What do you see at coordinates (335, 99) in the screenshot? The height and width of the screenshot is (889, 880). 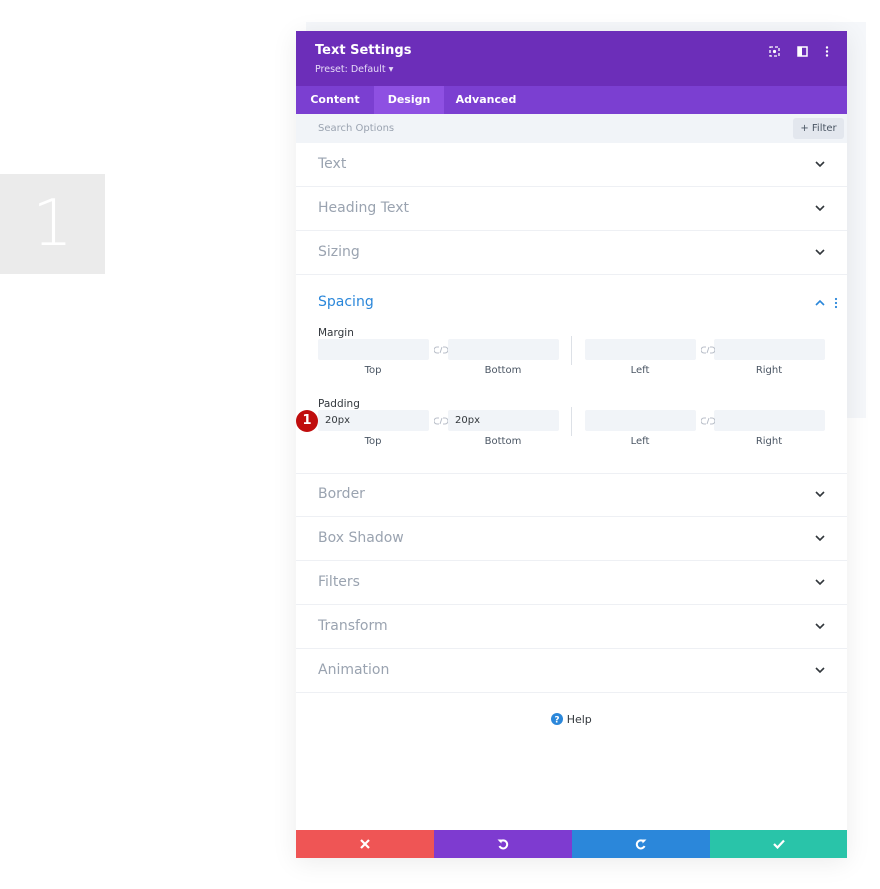 I see `tab: Content` at bounding box center [335, 99].